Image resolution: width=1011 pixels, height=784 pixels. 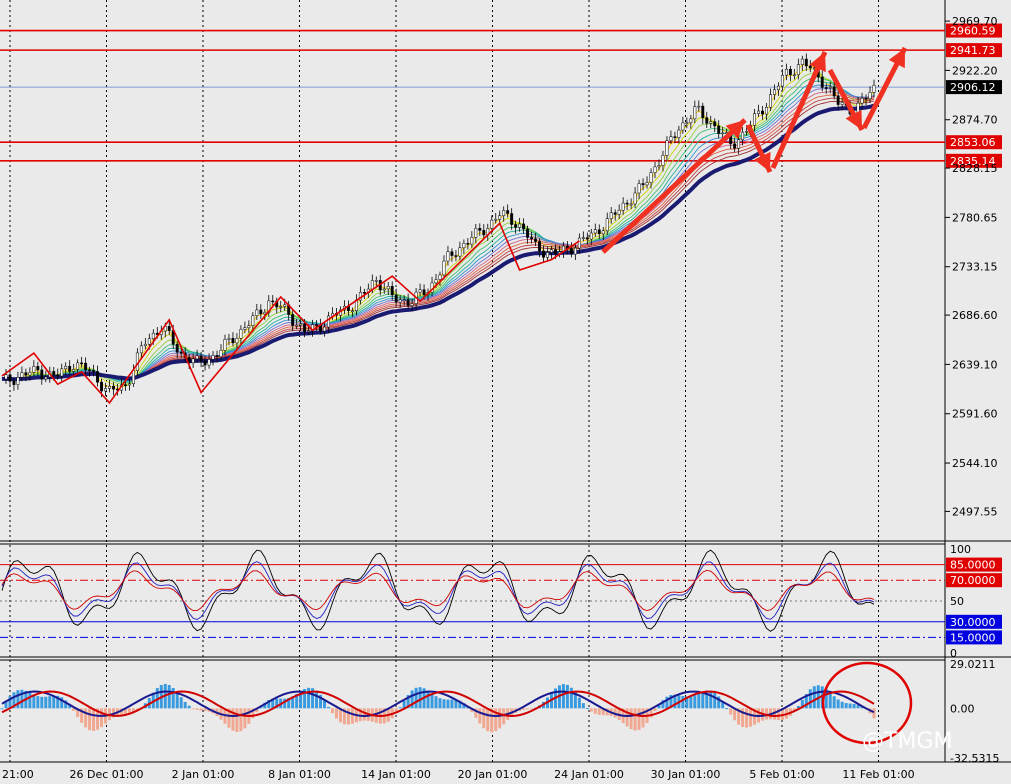 What do you see at coordinates (973, 161) in the screenshot?
I see `level-label: 2835.14` at bounding box center [973, 161].